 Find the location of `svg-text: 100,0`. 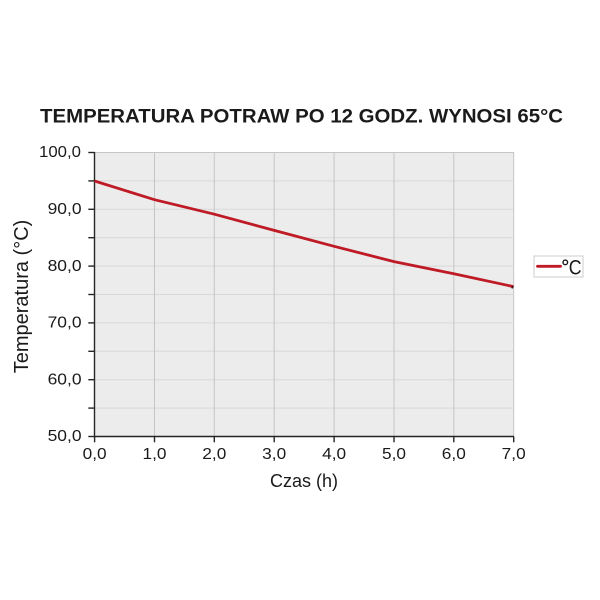

svg-text: 100,0 is located at coordinates (60, 152).